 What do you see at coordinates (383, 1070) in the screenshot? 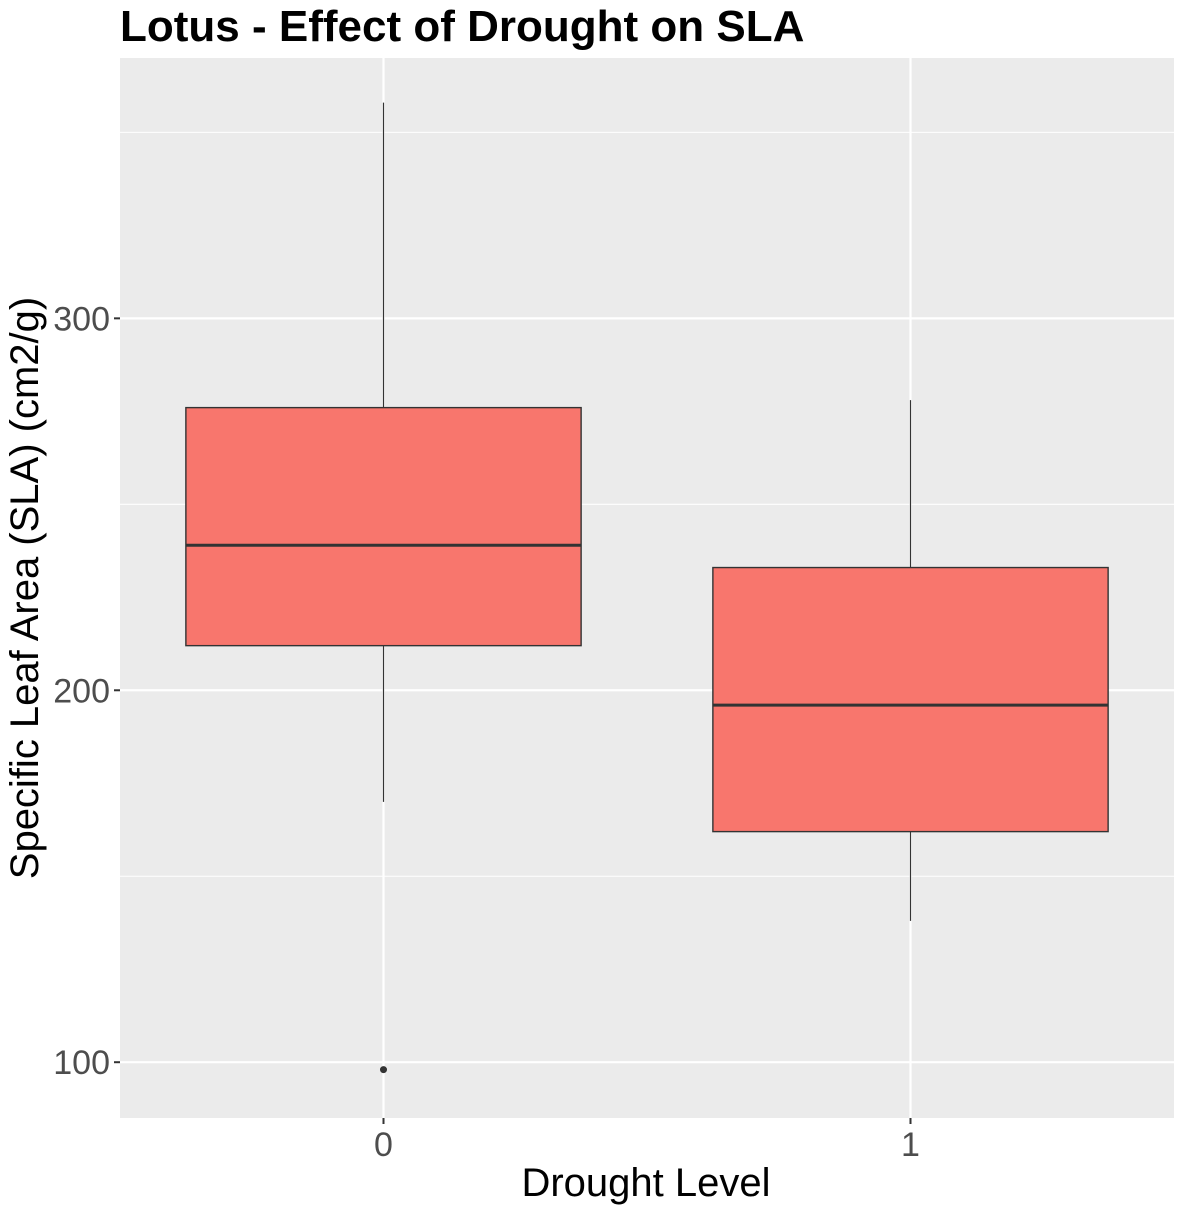
I see `outlier-point` at bounding box center [383, 1070].